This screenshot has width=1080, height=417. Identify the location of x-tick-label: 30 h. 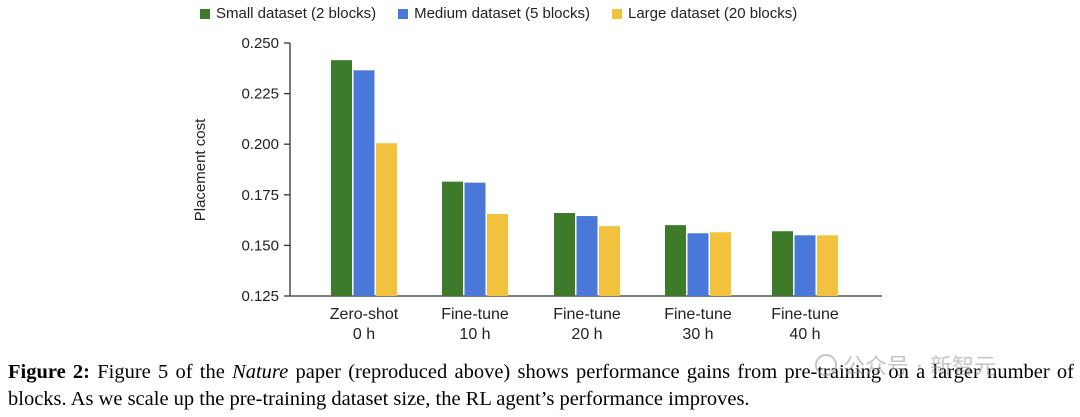
(697, 334).